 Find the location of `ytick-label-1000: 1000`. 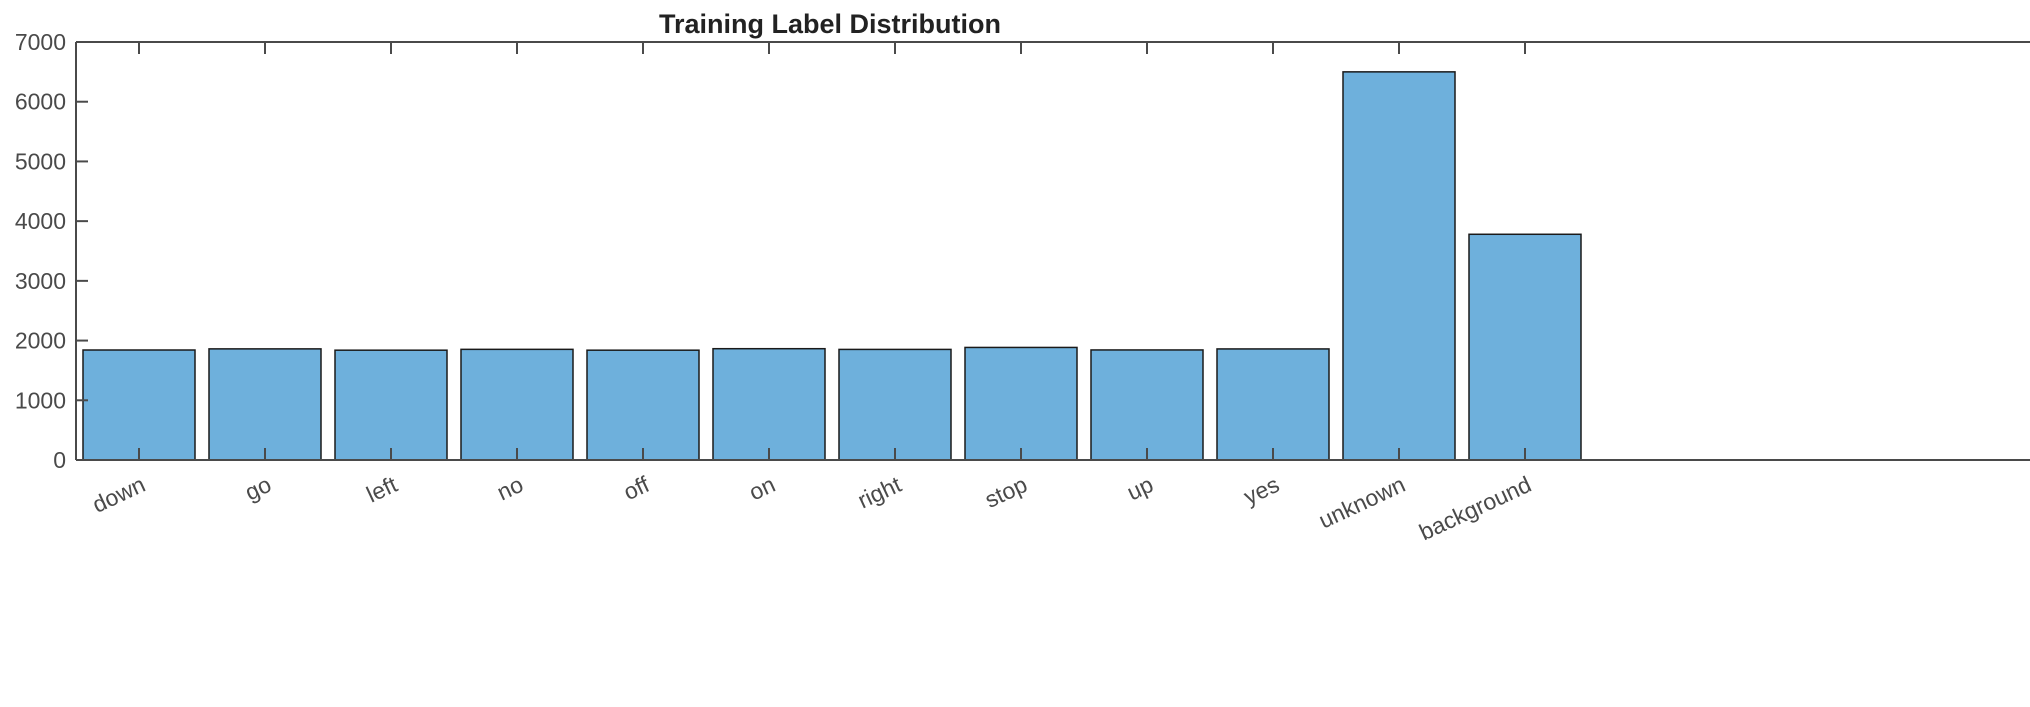

ytick-label-1000: 1000 is located at coordinates (40, 400).